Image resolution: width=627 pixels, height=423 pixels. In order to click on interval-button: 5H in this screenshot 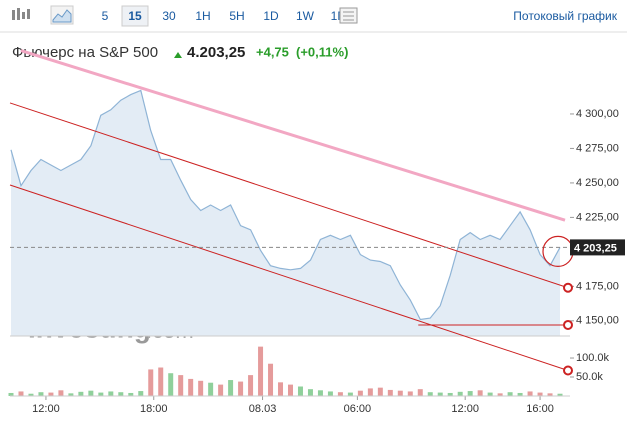, I will do `click(236, 16)`.